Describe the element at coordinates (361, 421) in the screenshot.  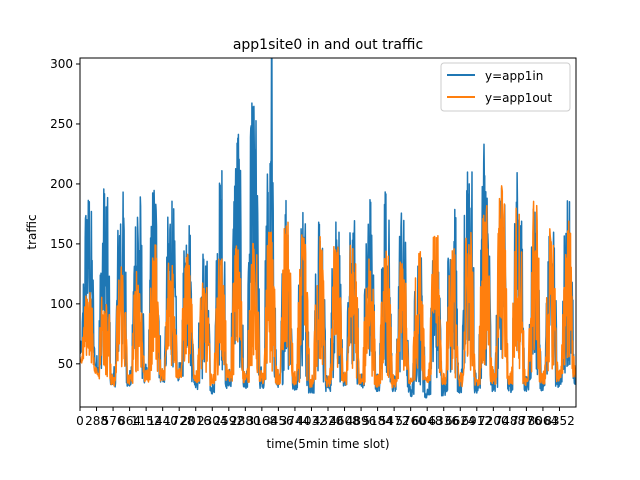
I see `x-tick-label: 4896` at that location.